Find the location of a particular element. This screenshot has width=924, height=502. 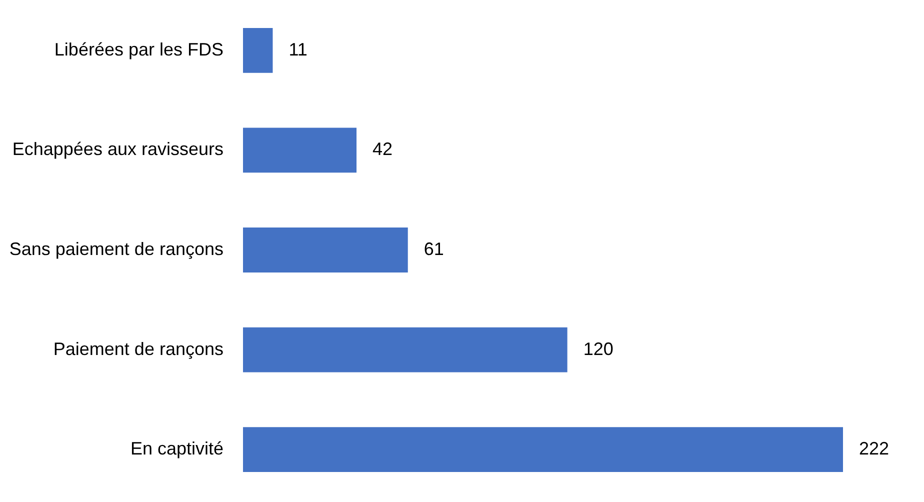

y-tick-label: Sans paiement de rançons is located at coordinates (116, 249).